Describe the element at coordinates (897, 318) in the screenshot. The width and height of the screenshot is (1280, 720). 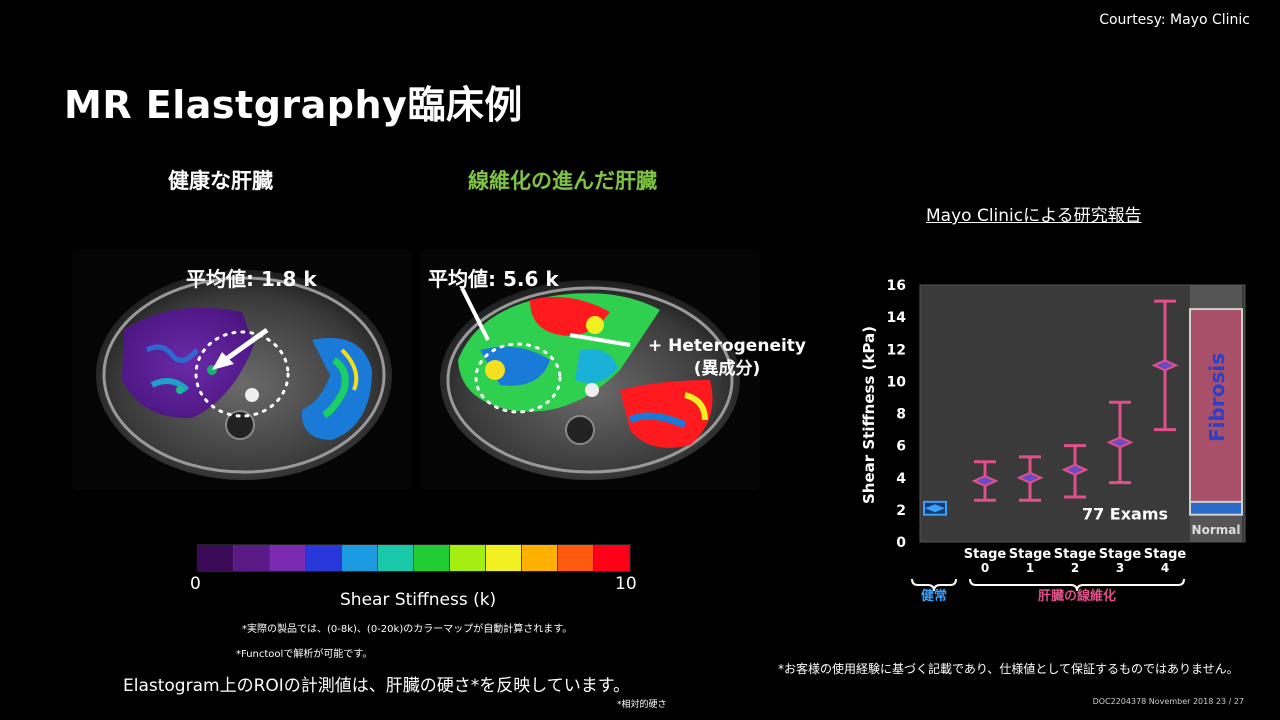
I see `y-tick-label: 14` at that location.